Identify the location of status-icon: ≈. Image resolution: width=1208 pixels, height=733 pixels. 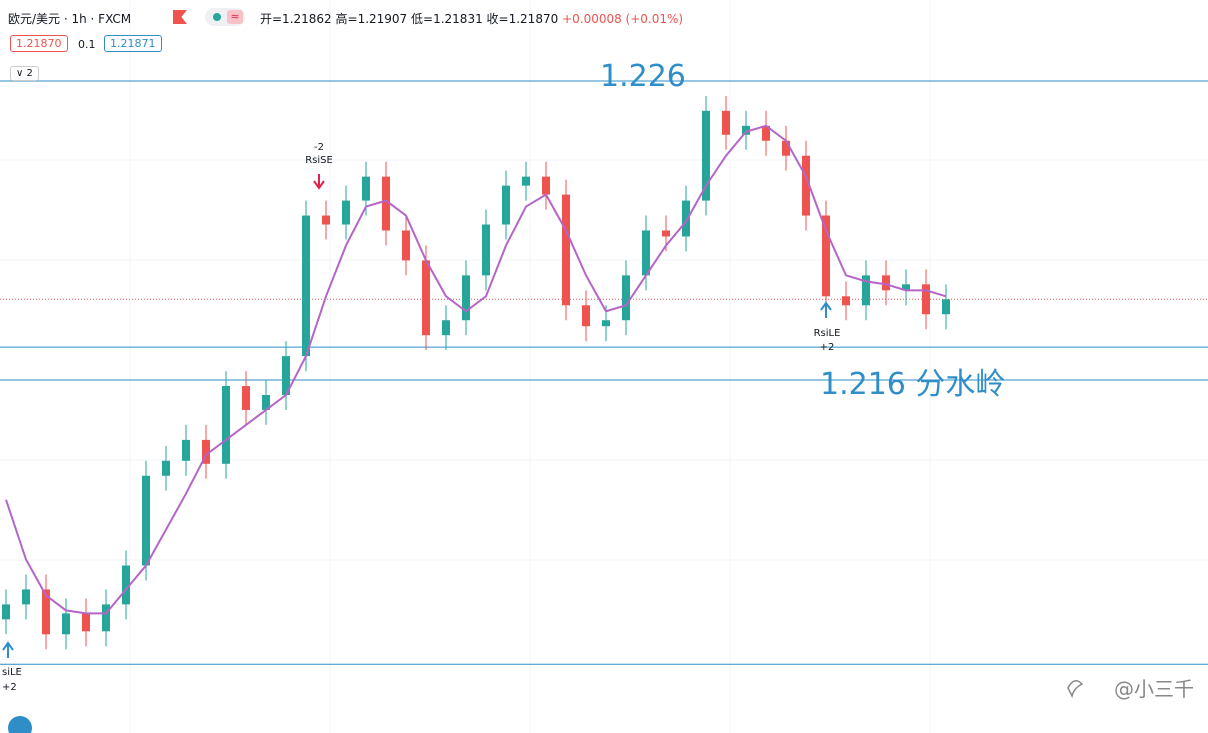
(235, 17).